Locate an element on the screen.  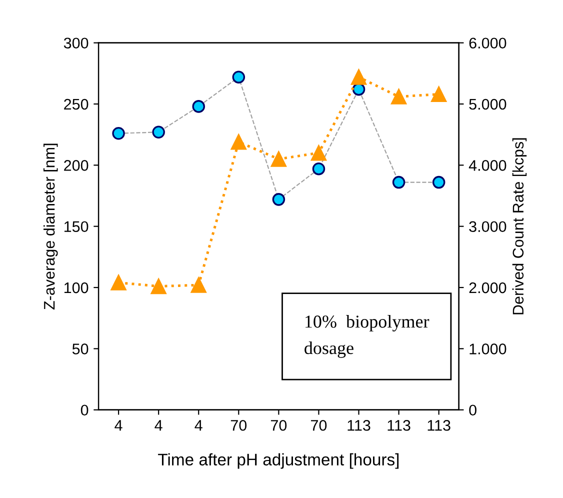
y2-tick-label: 0 is located at coordinates (472, 410).